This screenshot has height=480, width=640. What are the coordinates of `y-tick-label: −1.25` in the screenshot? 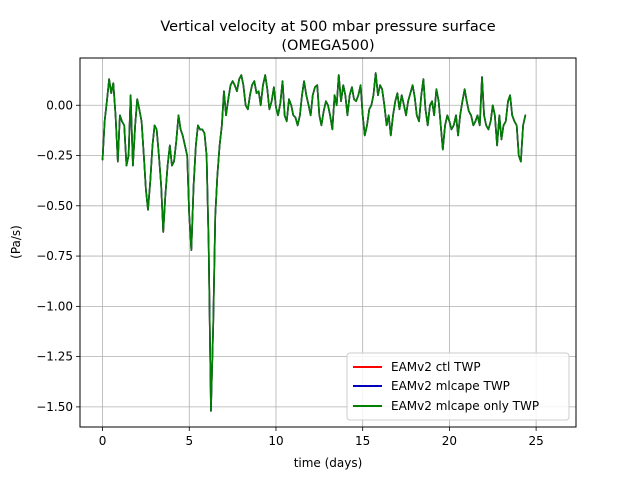 It's located at (54, 357).